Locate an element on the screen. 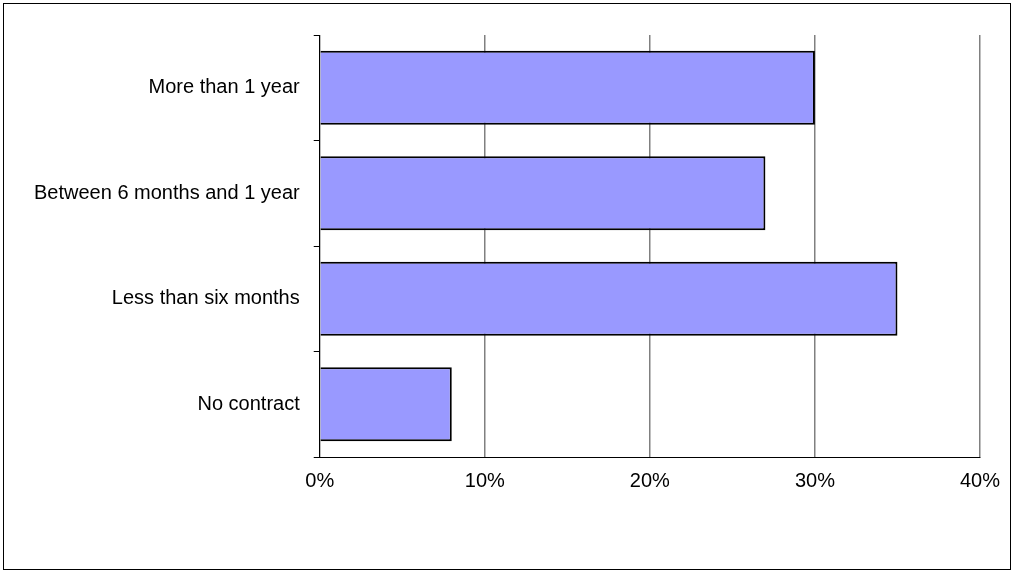 This screenshot has width=1016, height=575. y-tick-label: More than 1 year is located at coordinates (224, 86).